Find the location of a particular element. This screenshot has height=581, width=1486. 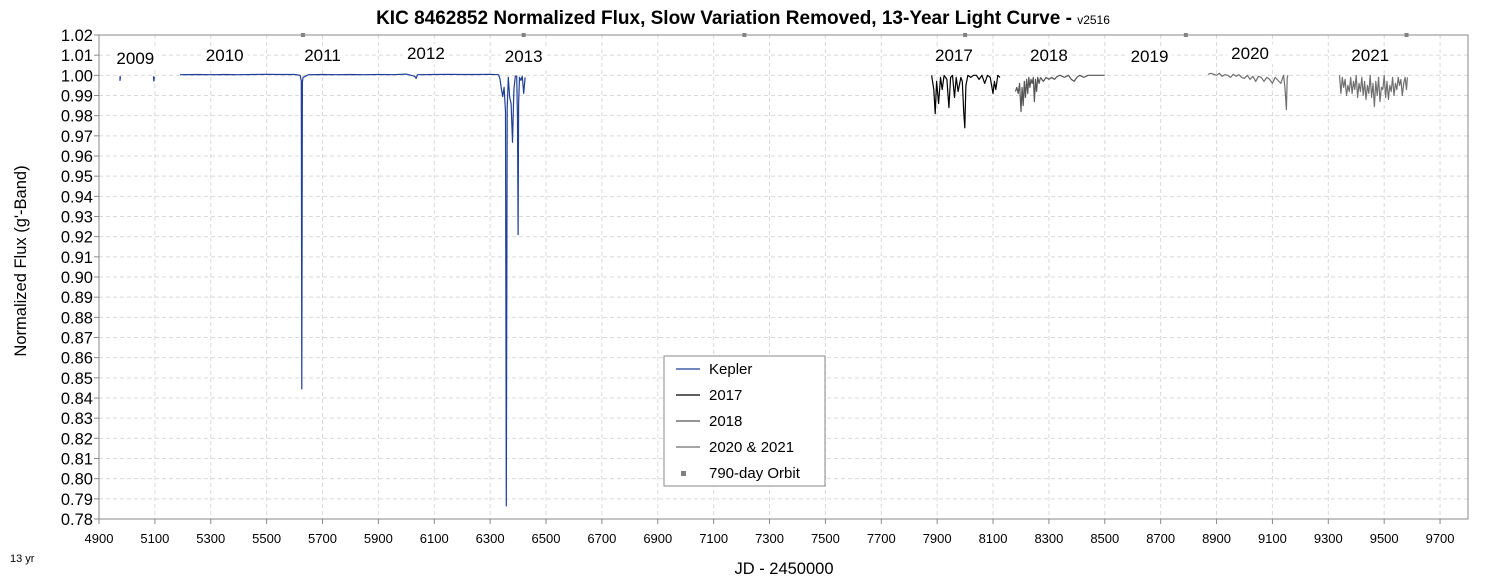

x-tick-label: 6900 is located at coordinates (657, 538).